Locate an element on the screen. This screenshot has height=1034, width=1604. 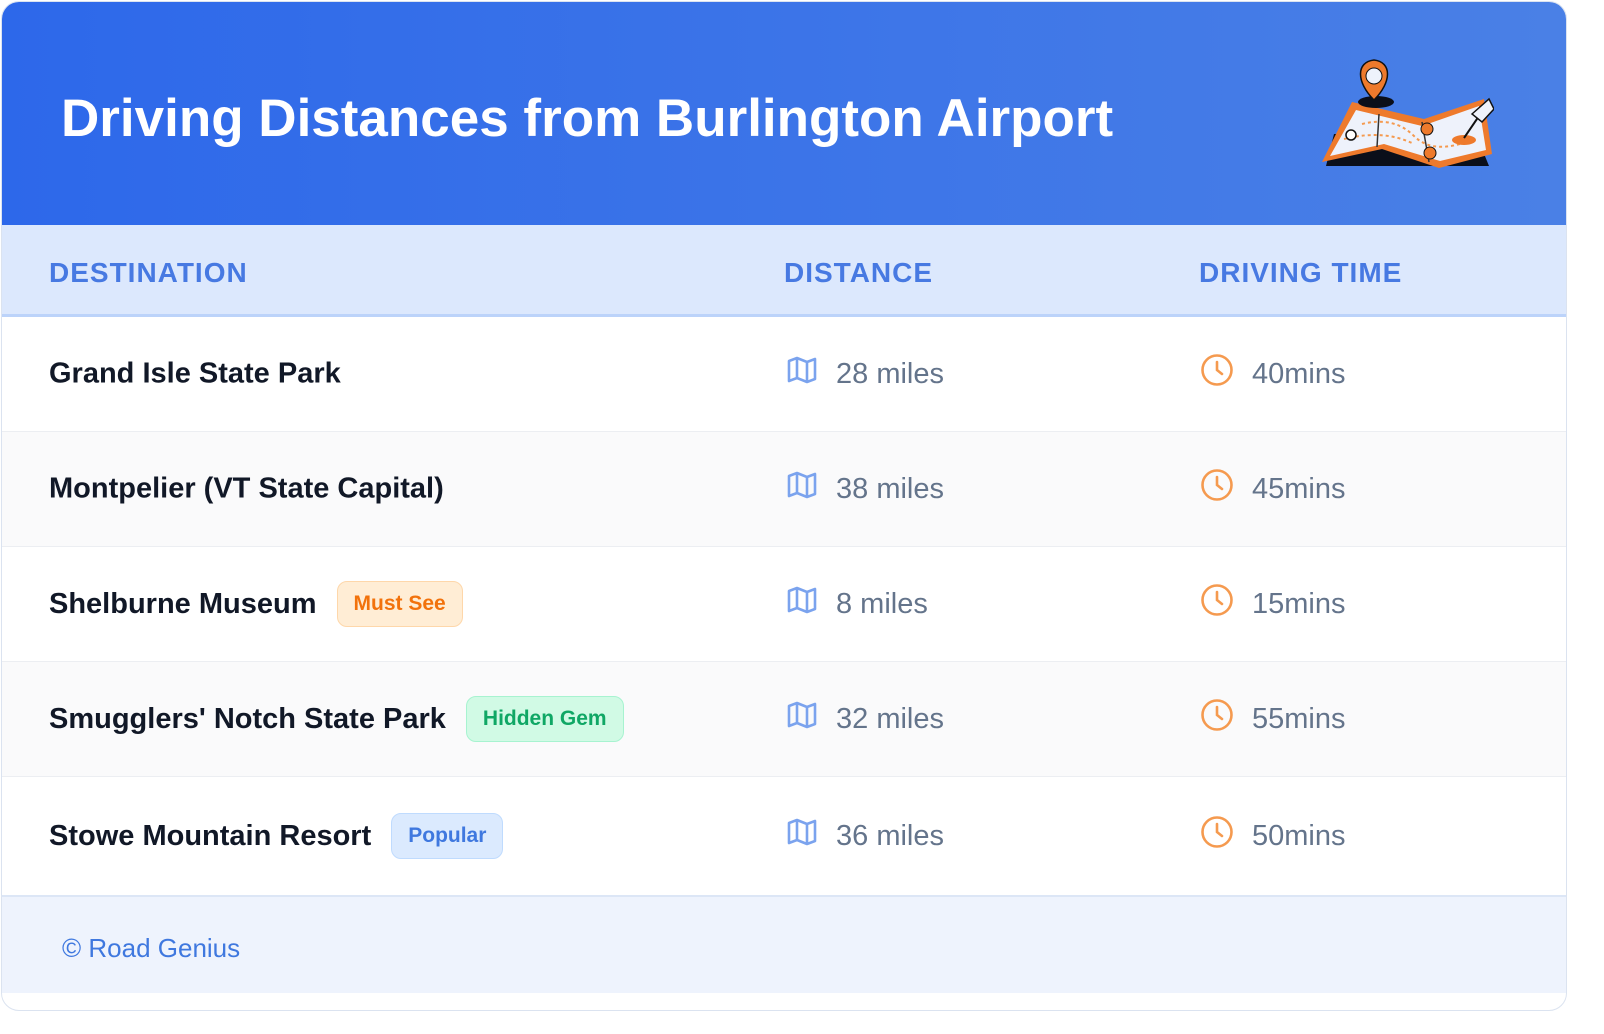
status-badge: Popular is located at coordinates (447, 836).